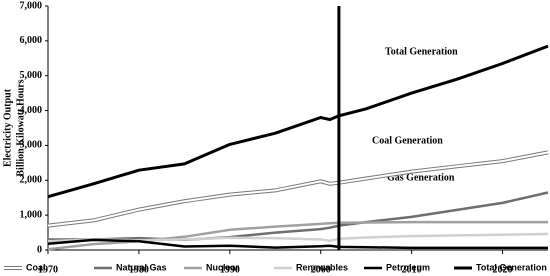 The width and height of the screenshot is (550, 276). Describe the element at coordinates (31, 40) in the screenshot. I see `y-tick-label: 6,000` at that location.